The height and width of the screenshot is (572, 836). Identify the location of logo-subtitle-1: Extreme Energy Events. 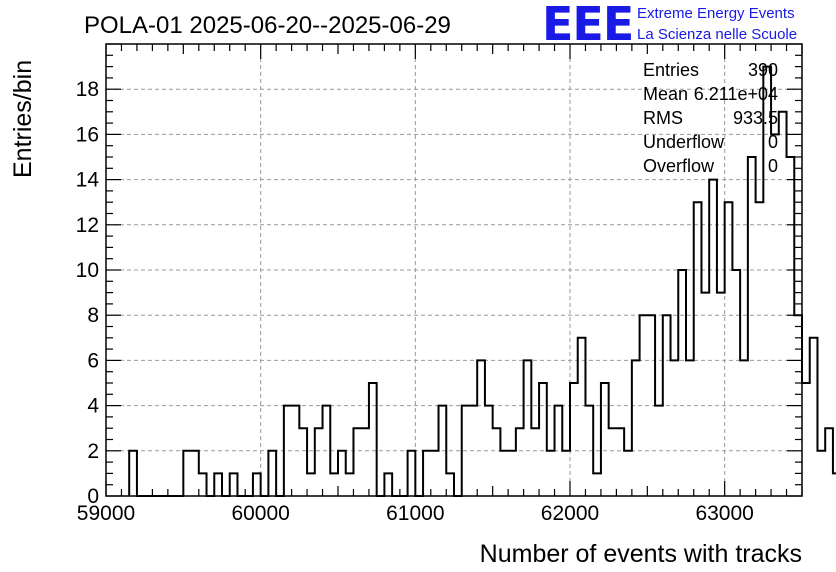
(716, 13).